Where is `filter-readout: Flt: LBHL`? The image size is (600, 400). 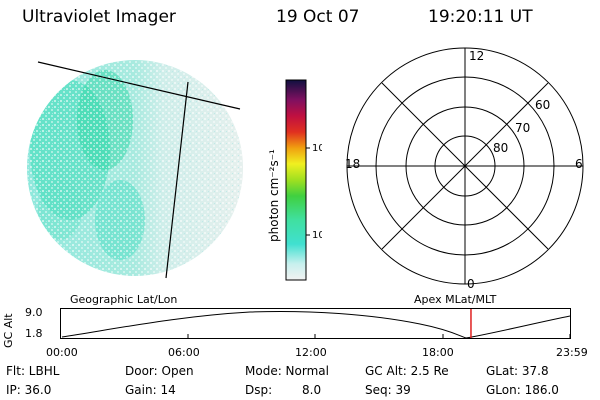
filter-readout: Flt: LBHL is located at coordinates (33, 371).